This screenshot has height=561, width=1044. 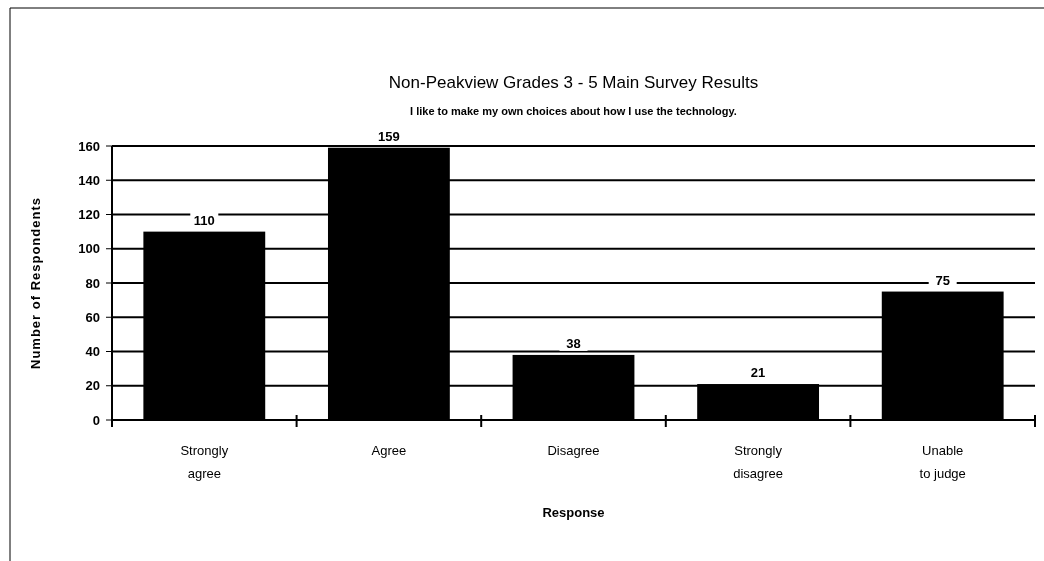 I want to click on y-tick-label: 0, so click(x=96, y=420).